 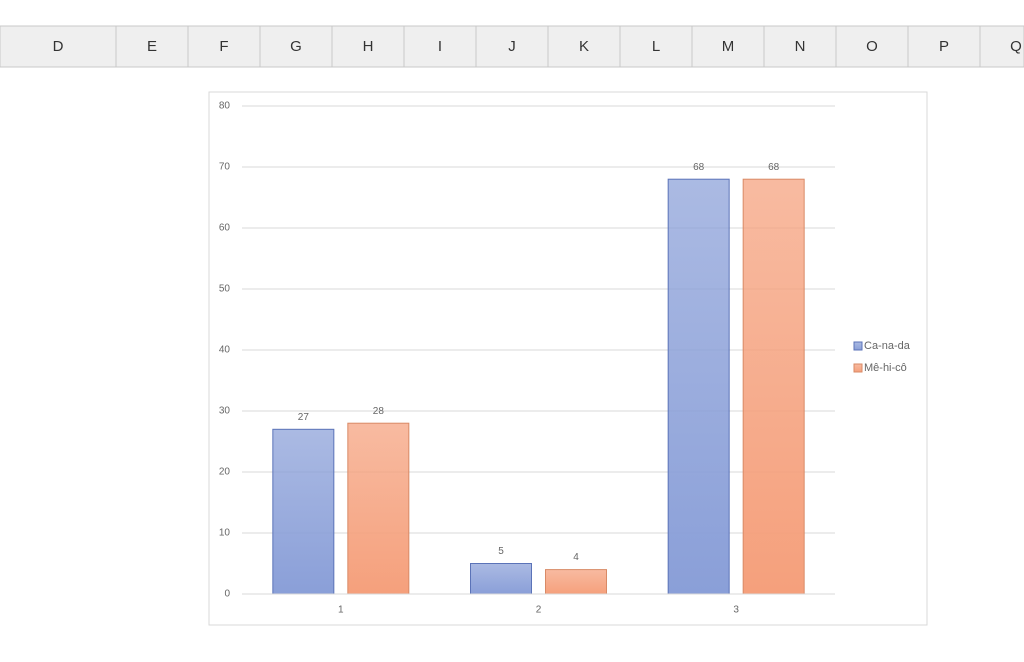 What do you see at coordinates (584, 46) in the screenshot?
I see `column-header: K` at bounding box center [584, 46].